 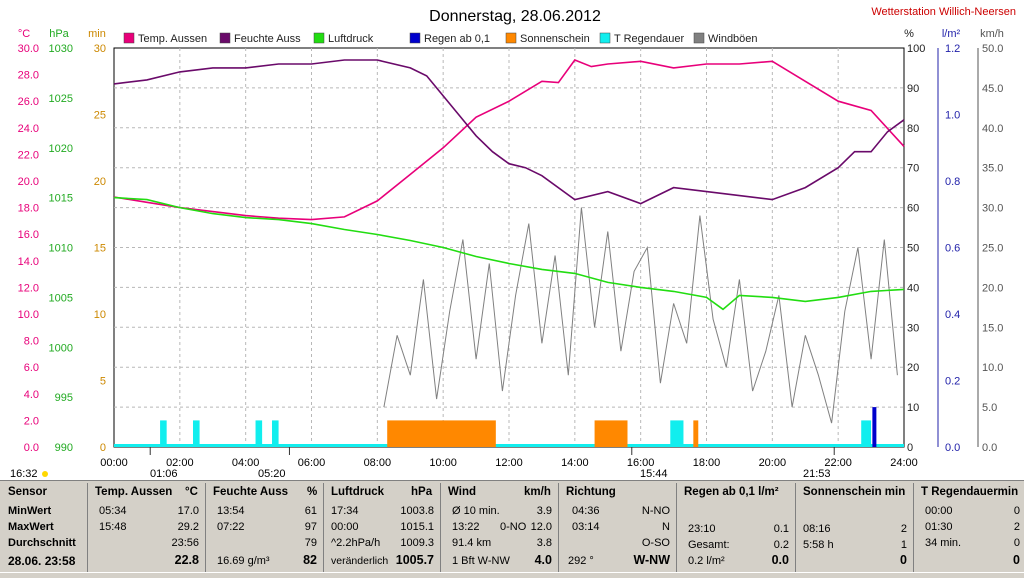 What do you see at coordinates (655, 543) in the screenshot?
I see `value: O-SO` at bounding box center [655, 543].